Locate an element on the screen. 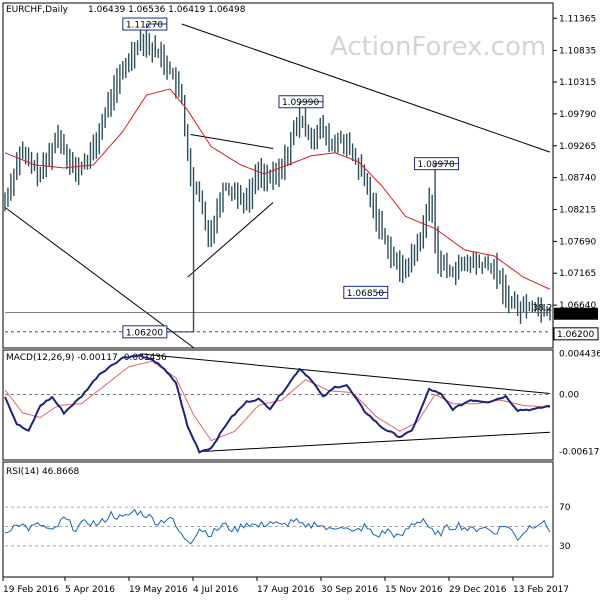 This screenshot has height=600, width=600. callout-box is located at coordinates (145, 332).